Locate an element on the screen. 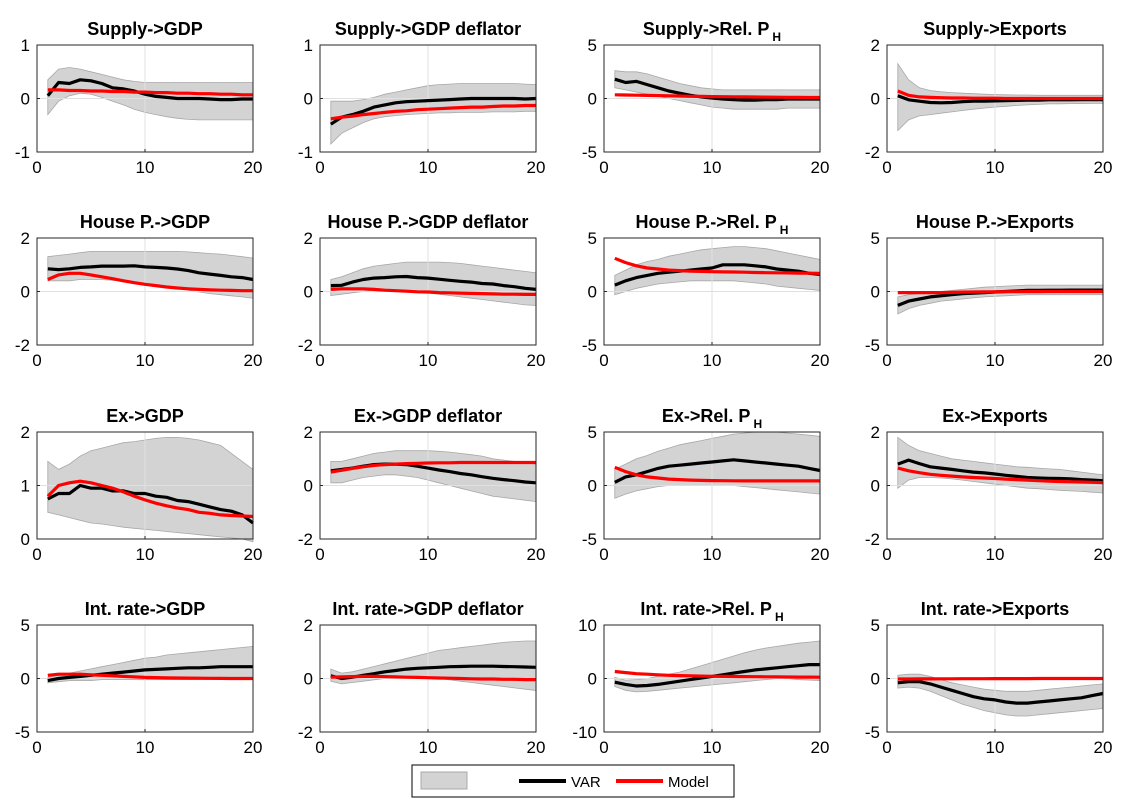  y-tick-label: 10 is located at coordinates (587, 625).